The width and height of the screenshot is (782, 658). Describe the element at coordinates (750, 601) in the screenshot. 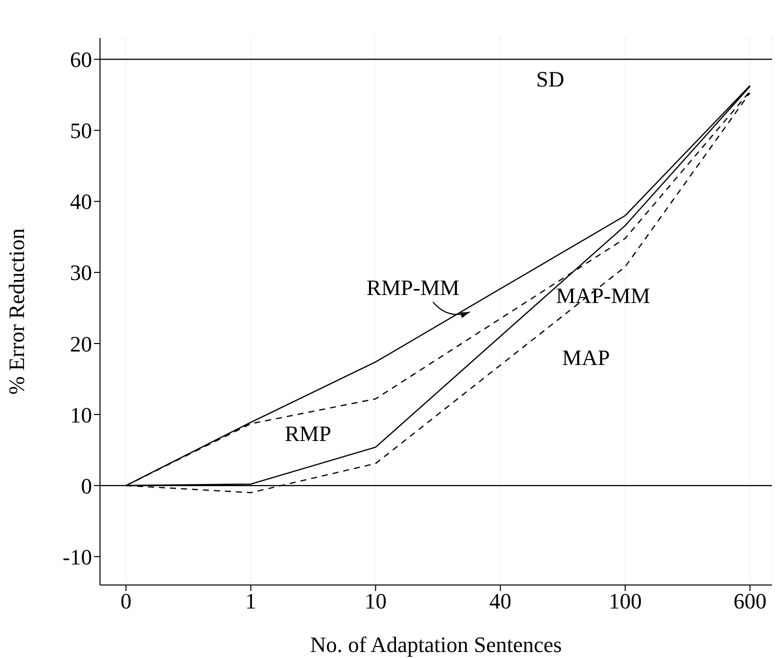

I see `x-tick-label: 600` at that location.